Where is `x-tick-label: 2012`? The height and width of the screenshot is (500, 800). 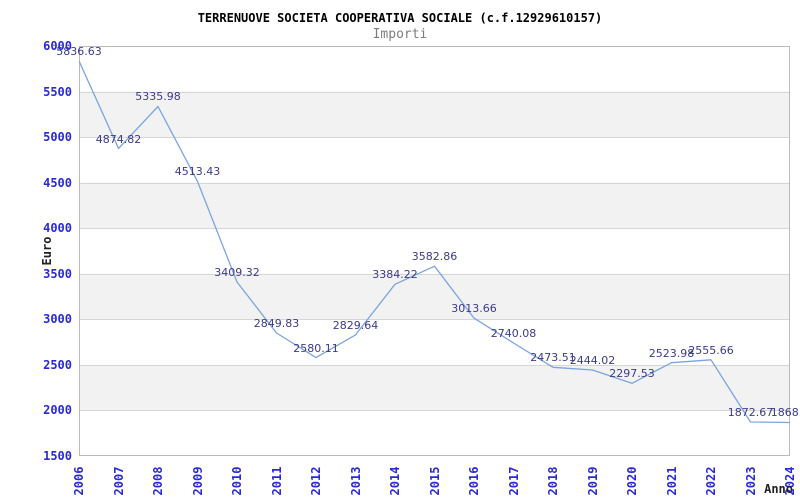
x-tick-label: 2012 is located at coordinates (316, 481).